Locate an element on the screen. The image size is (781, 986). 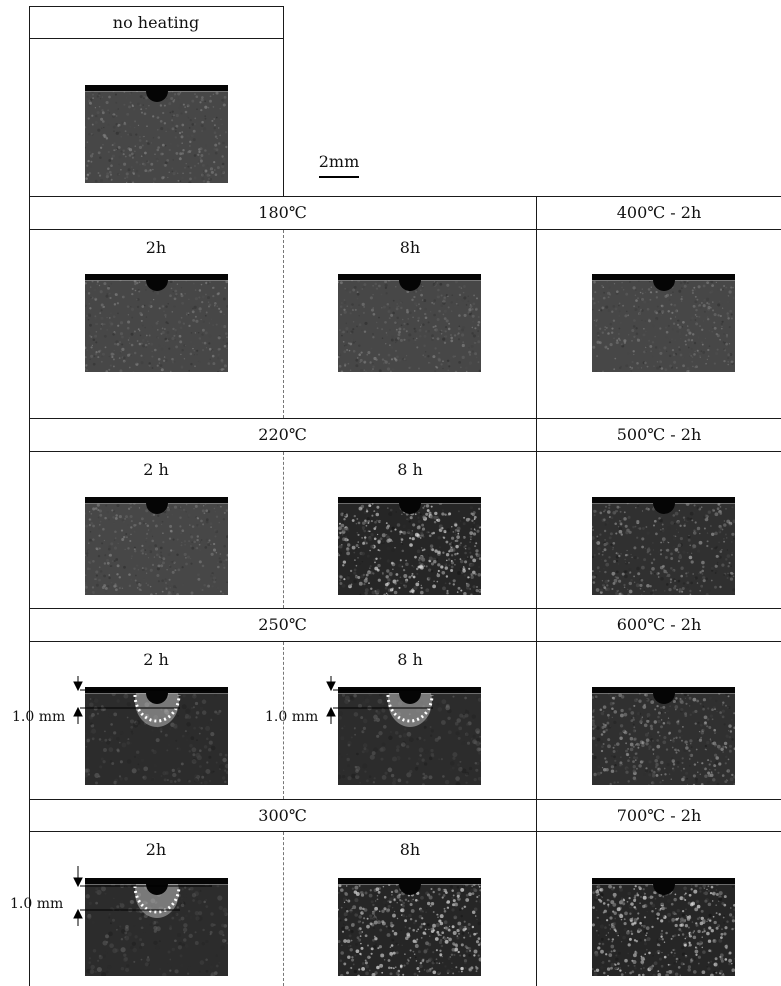
micrograph-250-2h is located at coordinates (156, 736).